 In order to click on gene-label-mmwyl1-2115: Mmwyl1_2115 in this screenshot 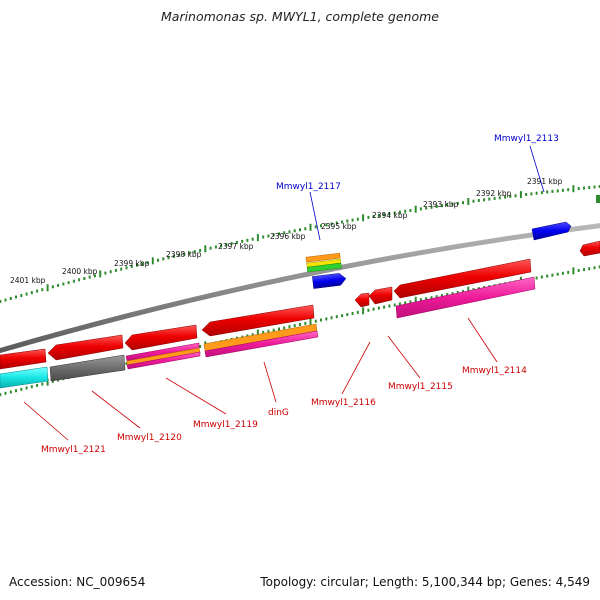, I will do `click(420, 387)`.